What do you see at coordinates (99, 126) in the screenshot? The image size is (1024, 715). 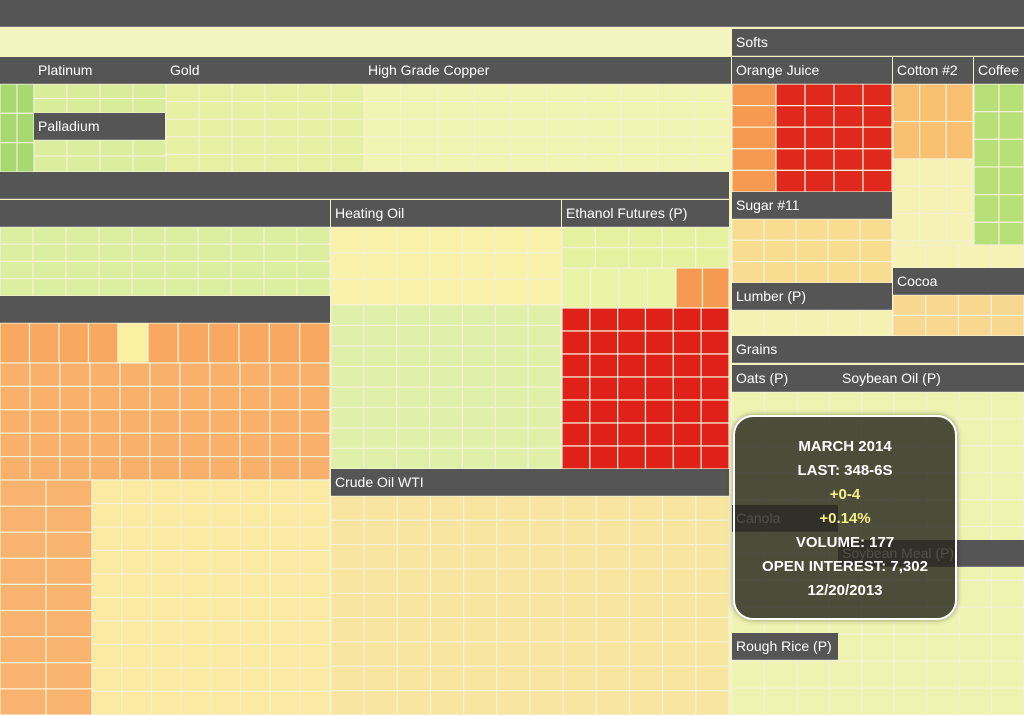 I see `group-label: Palladium` at bounding box center [99, 126].